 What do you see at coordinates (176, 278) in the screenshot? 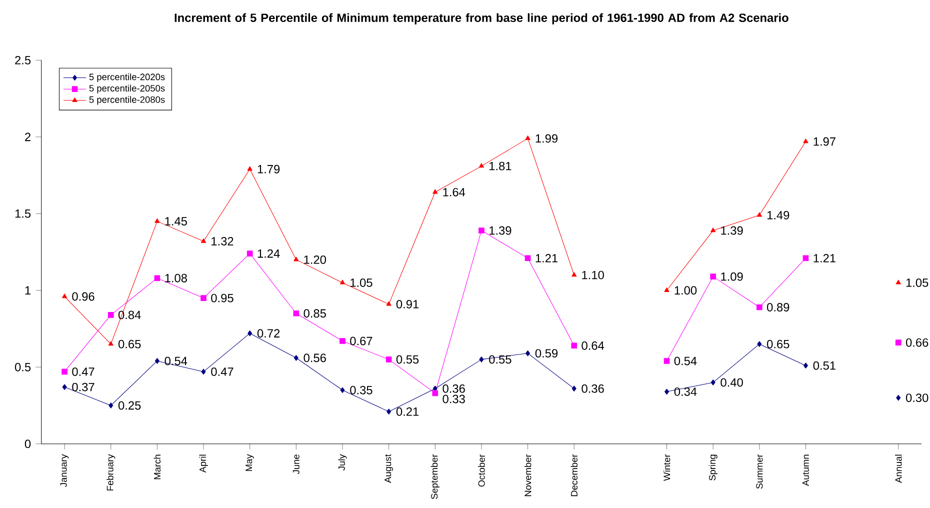
I see `data-label: 1.08` at bounding box center [176, 278].